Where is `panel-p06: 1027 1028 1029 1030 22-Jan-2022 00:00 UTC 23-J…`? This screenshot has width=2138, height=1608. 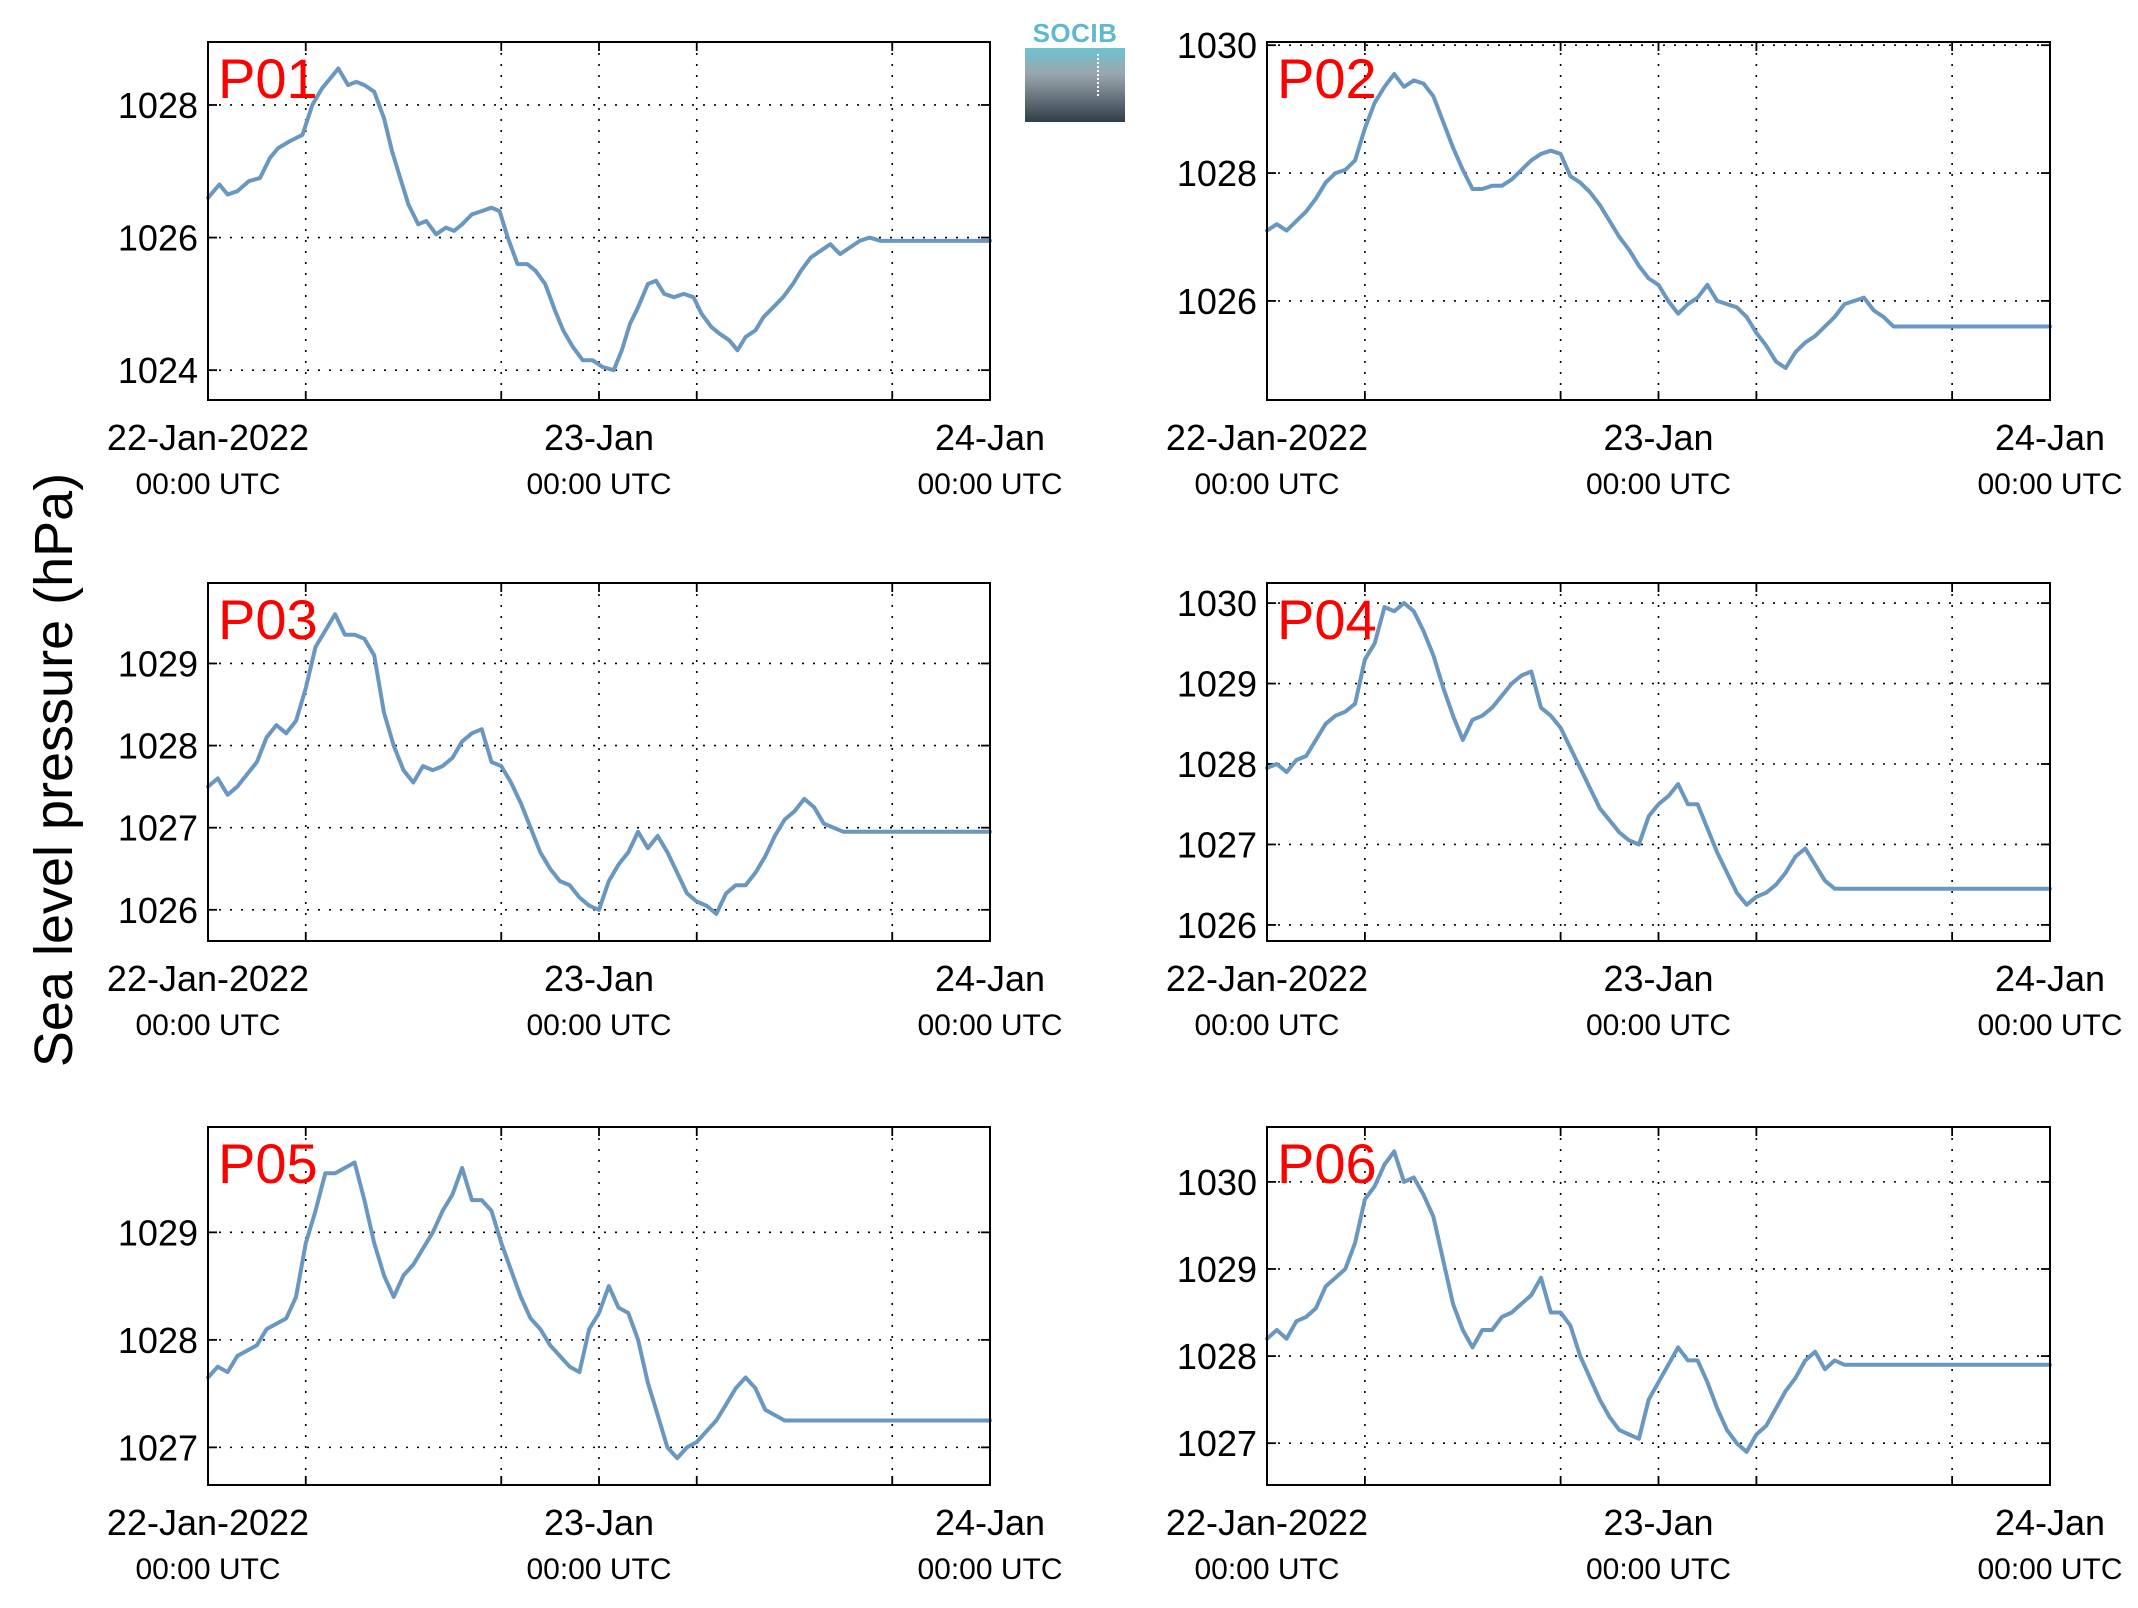
panel-p06: 1027 1028 1029 1030 22-Jan-2022 00:00 UTC 23-J… is located at coordinates (1644, 1356).